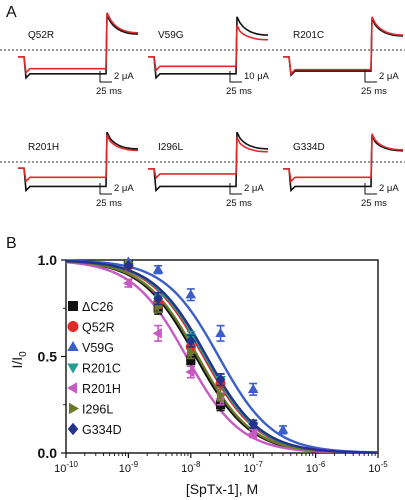  I want to click on x-tick-exponent: -6, so click(322, 464).